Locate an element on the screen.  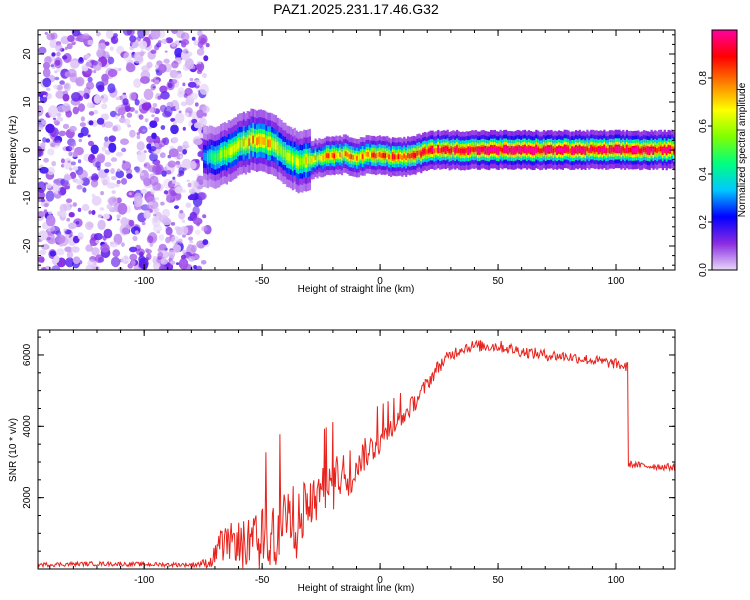
snr-x-tick-label: -100 is located at coordinates (144, 580).